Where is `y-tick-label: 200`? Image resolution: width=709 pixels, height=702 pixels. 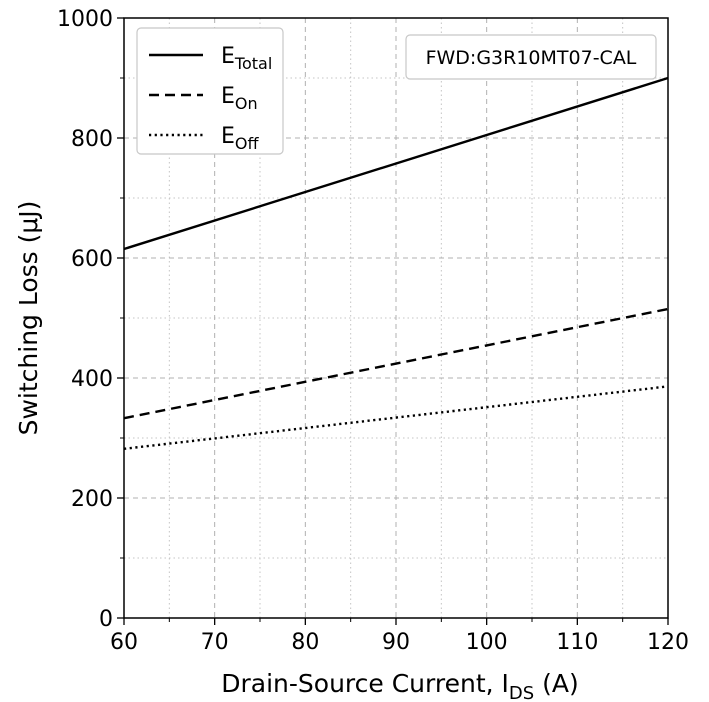
y-tick-label: 200 is located at coordinates (92, 499).